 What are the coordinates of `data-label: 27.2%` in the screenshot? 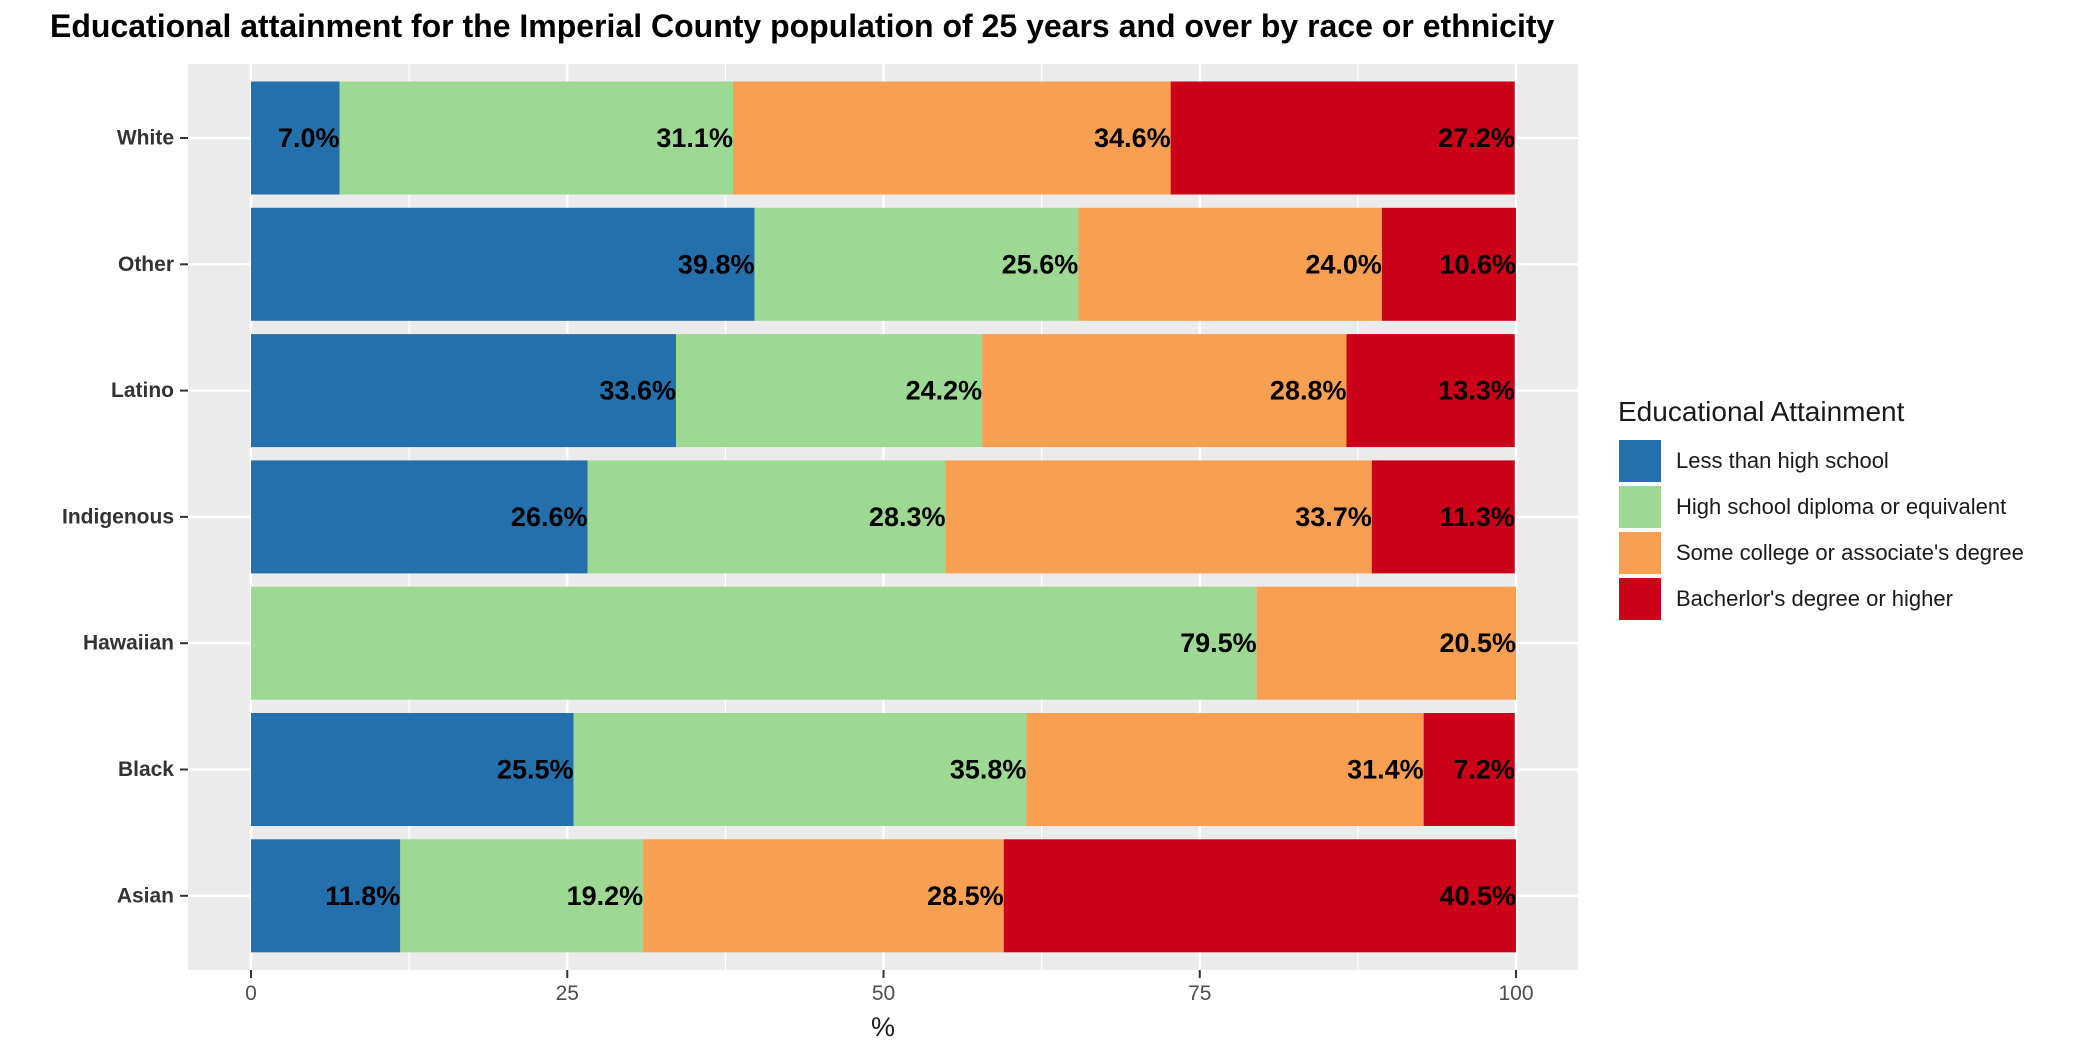 It's located at (1476, 138).